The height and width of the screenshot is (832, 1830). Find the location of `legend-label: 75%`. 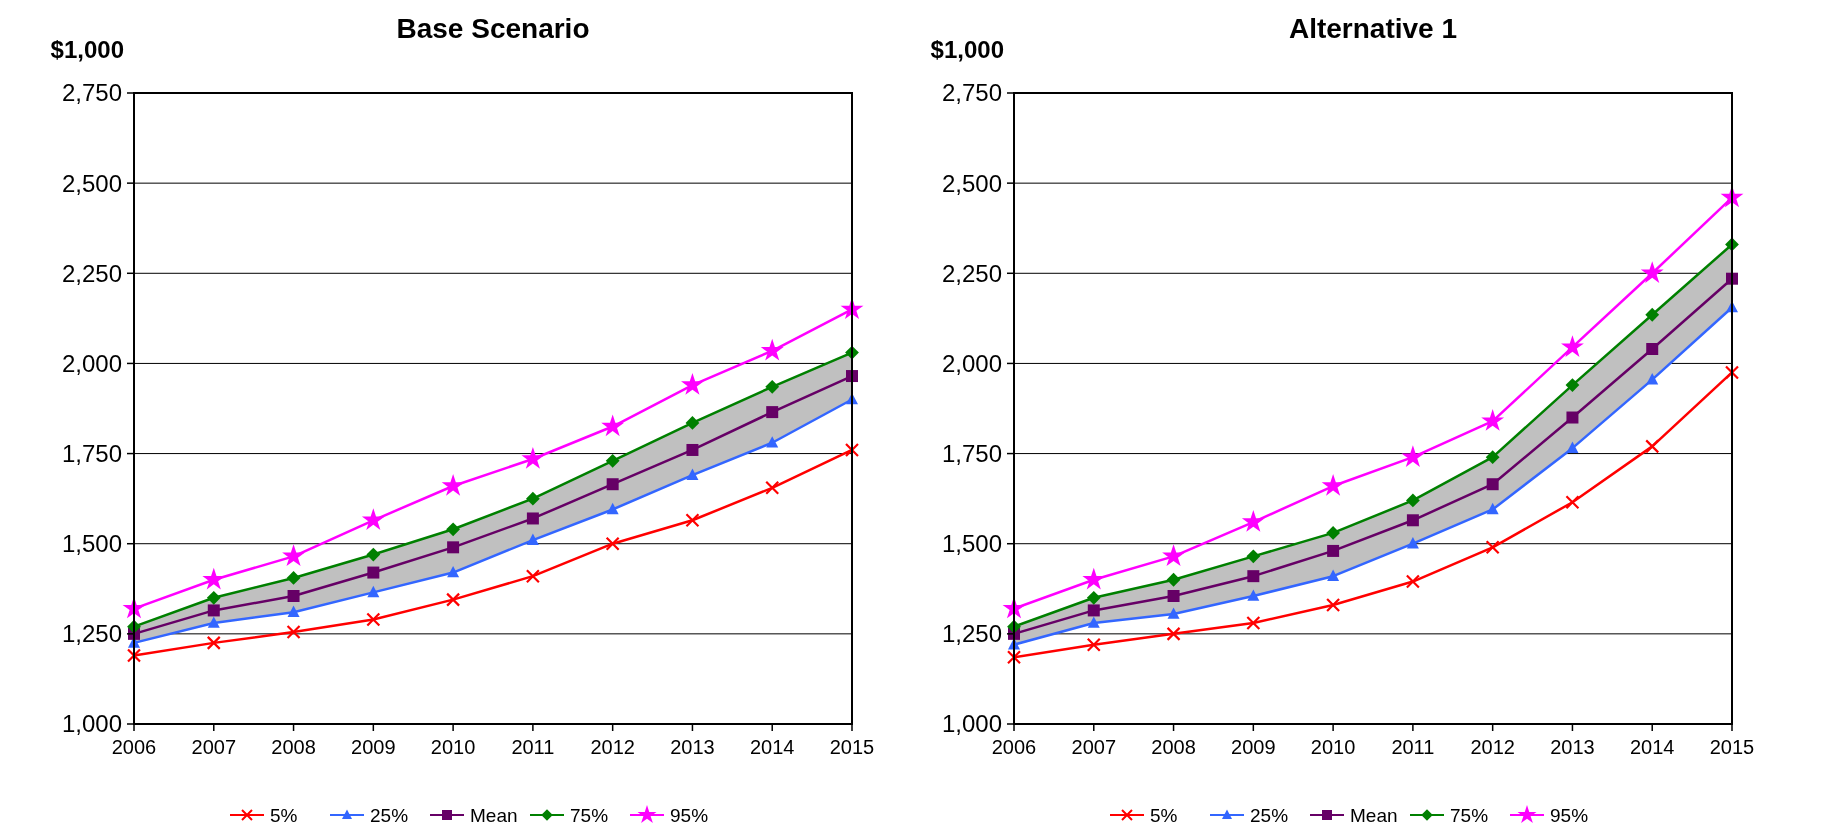

legend-label: 75% is located at coordinates (589, 815).